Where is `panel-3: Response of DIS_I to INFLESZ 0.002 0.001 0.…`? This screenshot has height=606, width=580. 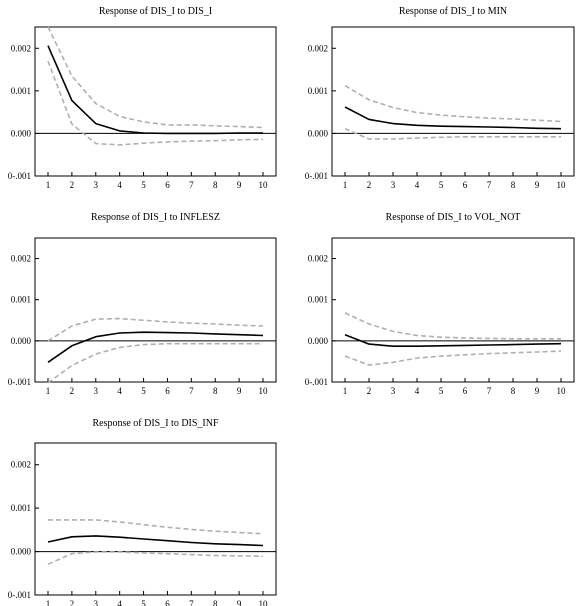 panel-3: Response of DIS_I to INFLESZ 0.002 0.001 0.… is located at coordinates (142, 304).